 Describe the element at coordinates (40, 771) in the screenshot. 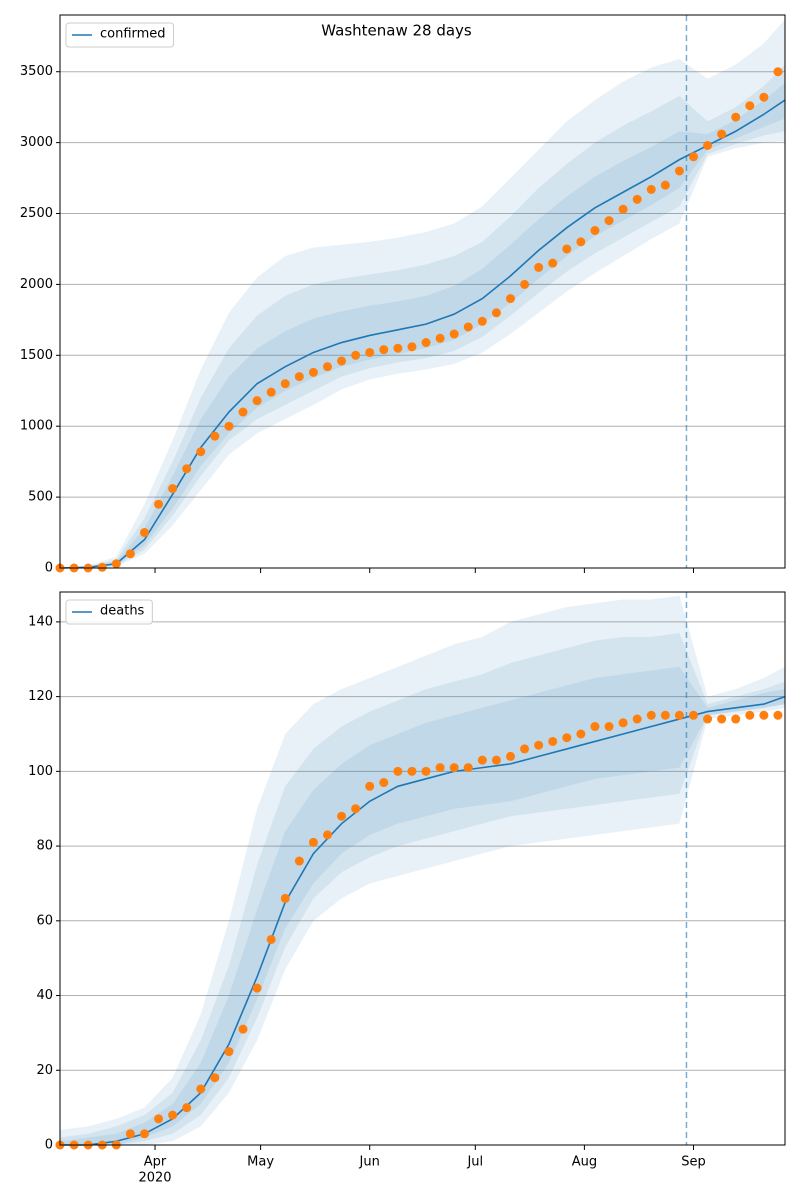

I see `y-tick-label: 100` at that location.